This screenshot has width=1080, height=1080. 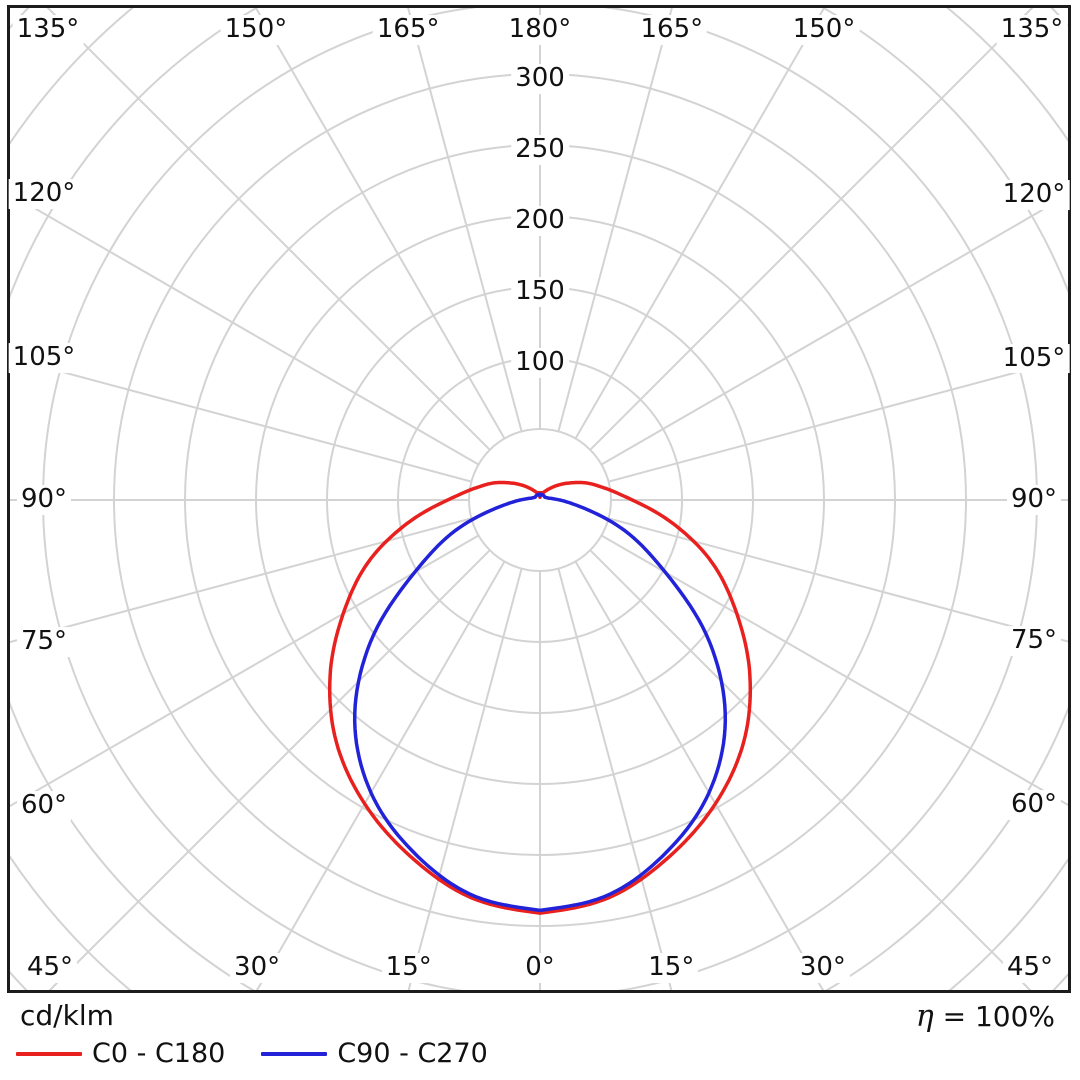 What do you see at coordinates (159, 1053) in the screenshot?
I see `legend-label-c0-c180: C0 - C180` at bounding box center [159, 1053].